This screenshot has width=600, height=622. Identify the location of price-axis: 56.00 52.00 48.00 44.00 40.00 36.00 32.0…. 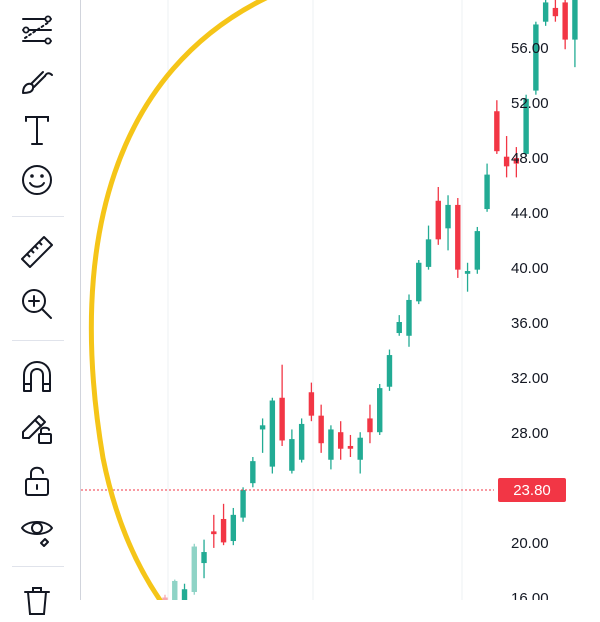
(530, 320).